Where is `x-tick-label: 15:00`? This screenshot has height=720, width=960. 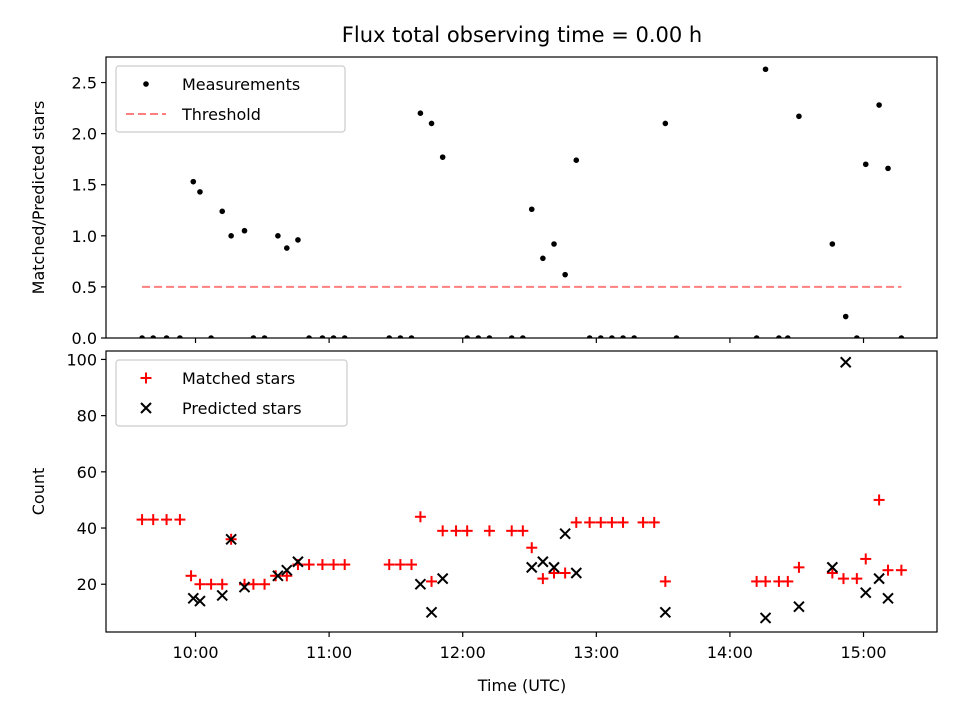
x-tick-label: 15:00 is located at coordinates (863, 652).